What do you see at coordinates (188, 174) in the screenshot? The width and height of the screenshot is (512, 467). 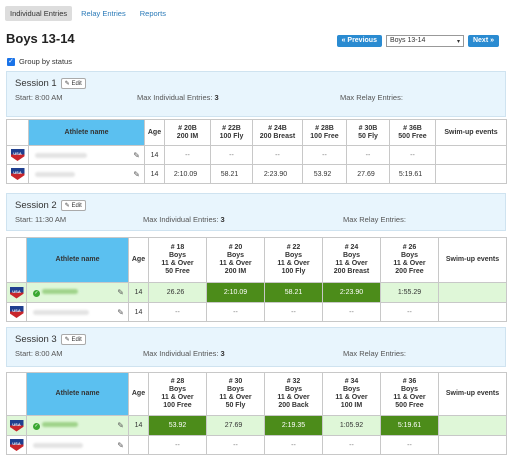 I see `entry-cell: 2:10.09` at bounding box center [188, 174].